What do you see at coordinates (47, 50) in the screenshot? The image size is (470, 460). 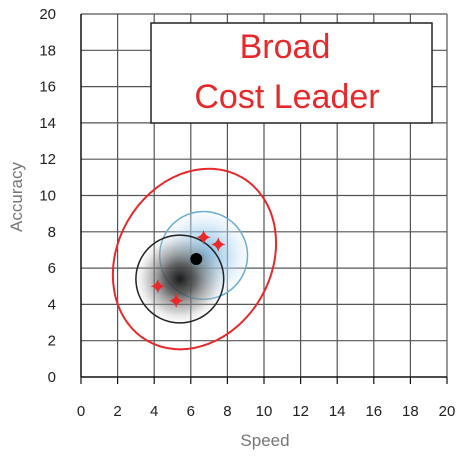 I see `y-tick-label: 18` at bounding box center [47, 50].